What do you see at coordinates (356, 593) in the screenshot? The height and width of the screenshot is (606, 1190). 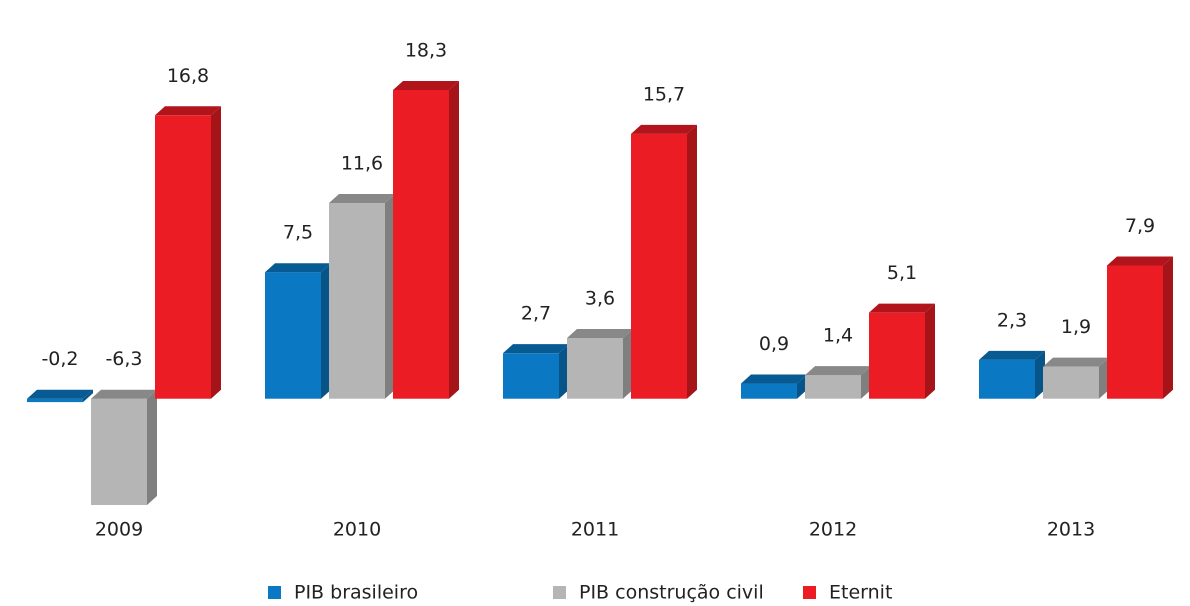 I see `legend-label: PIB brasileiro` at bounding box center [356, 593].